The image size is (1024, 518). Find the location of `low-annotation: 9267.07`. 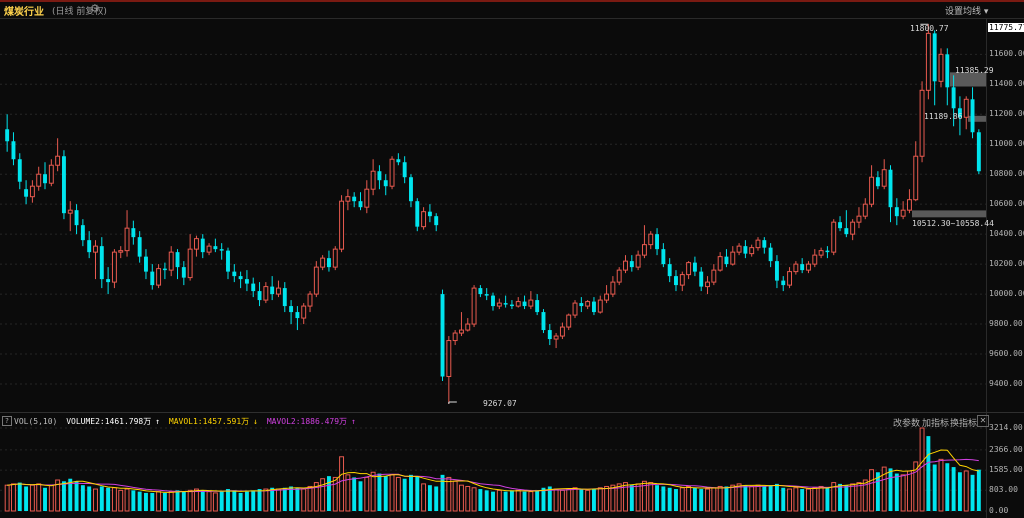

low-annotation: 9267.07 is located at coordinates (500, 403).